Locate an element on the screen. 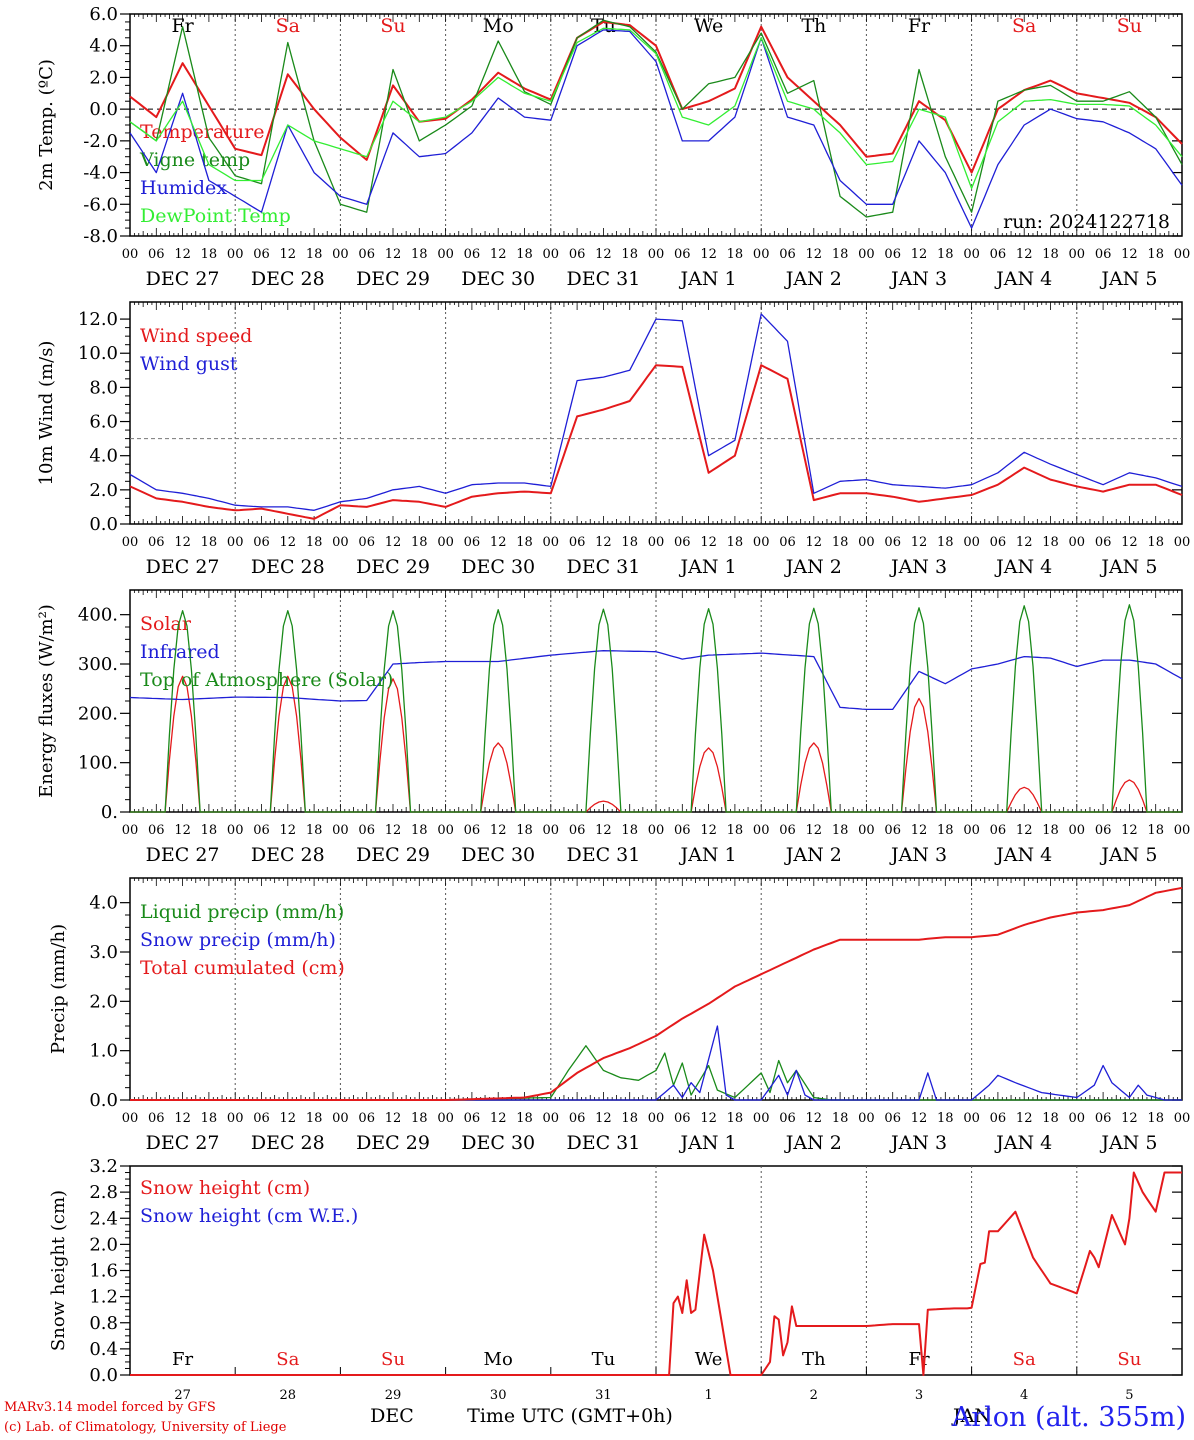 The height and width of the screenshot is (1440, 1194). y-tick-label: 2.0 is located at coordinates (103, 1001).